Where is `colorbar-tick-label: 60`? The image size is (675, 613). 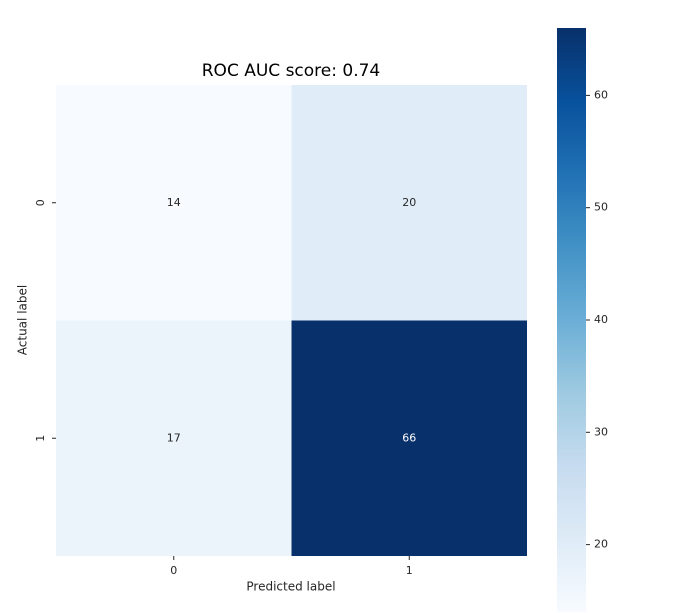
colorbar-tick-label: 60 is located at coordinates (601, 94).